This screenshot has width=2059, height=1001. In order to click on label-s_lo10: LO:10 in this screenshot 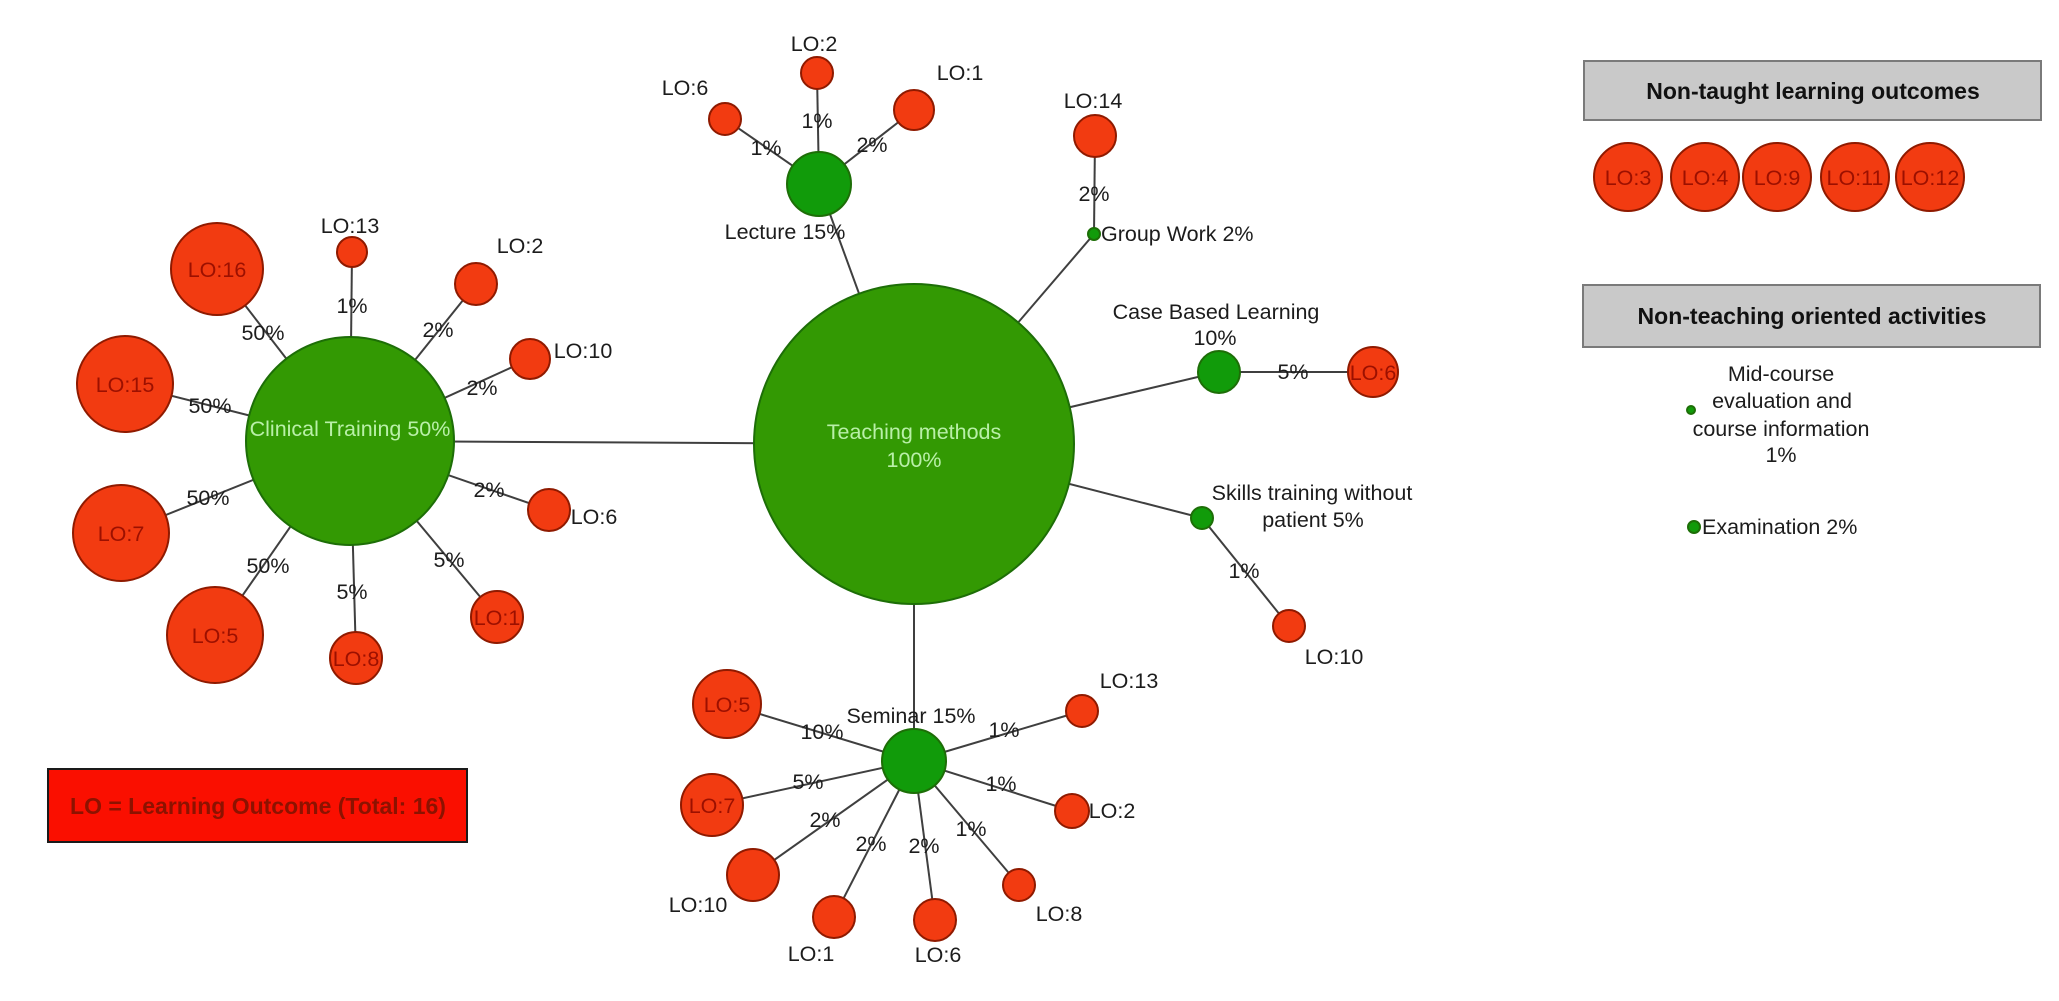, I will do `click(1334, 657)`.